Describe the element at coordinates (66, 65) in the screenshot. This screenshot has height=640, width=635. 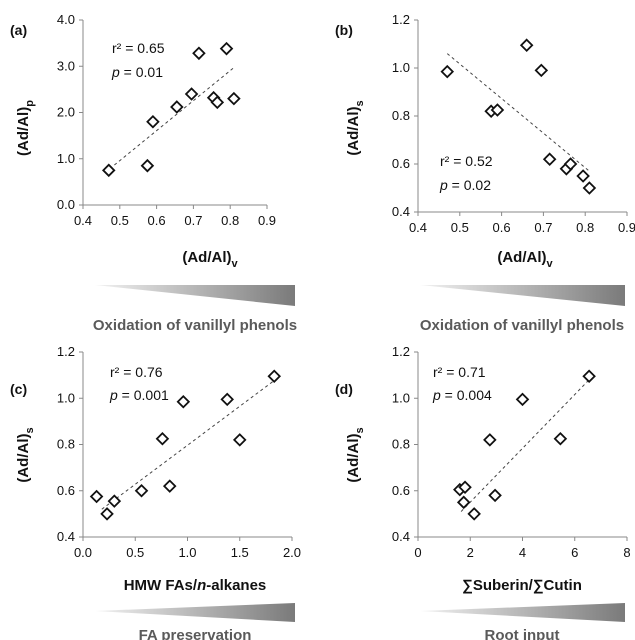
I see `y-tick-label: 3.0` at that location.